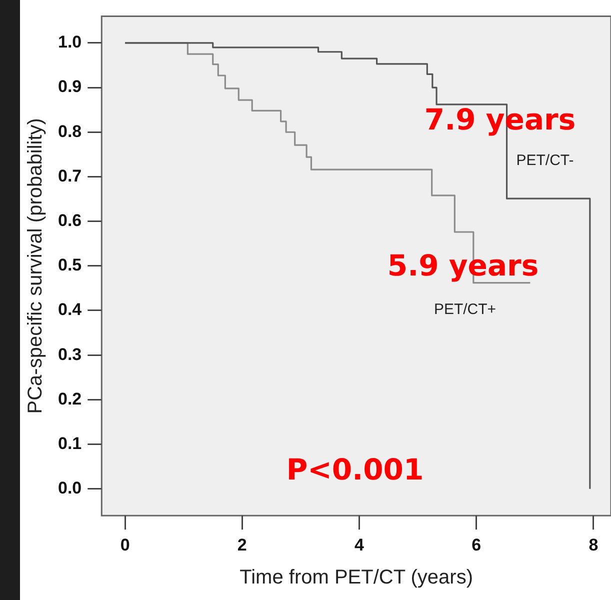  What do you see at coordinates (70, 398) in the screenshot?
I see `y-tick-label: 0.2` at bounding box center [70, 398].